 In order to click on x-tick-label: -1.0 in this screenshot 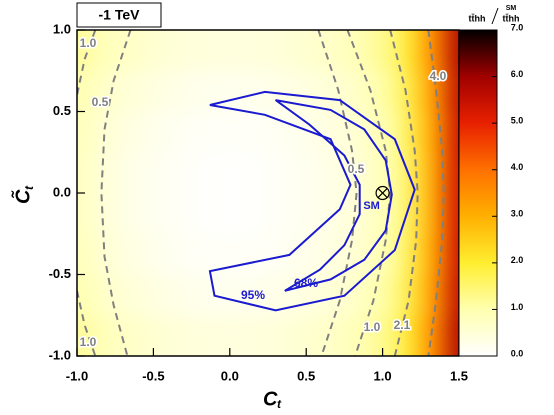, I will do `click(77, 375)`.